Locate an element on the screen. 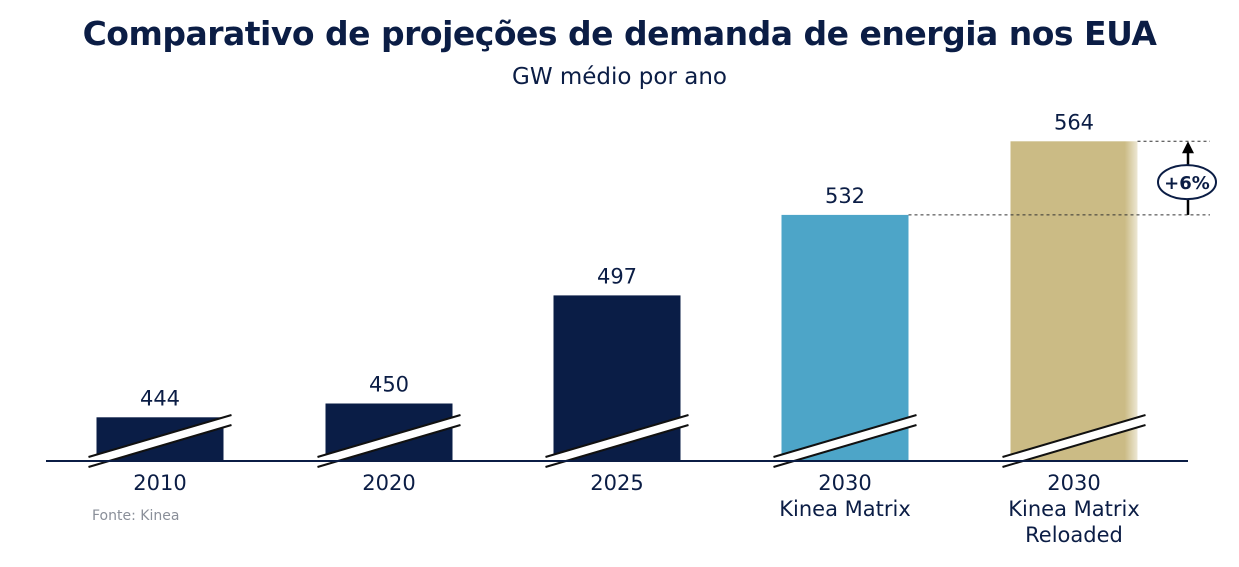 This screenshot has height=567, width=1239. category-label-0: 2010 is located at coordinates (159, 483).